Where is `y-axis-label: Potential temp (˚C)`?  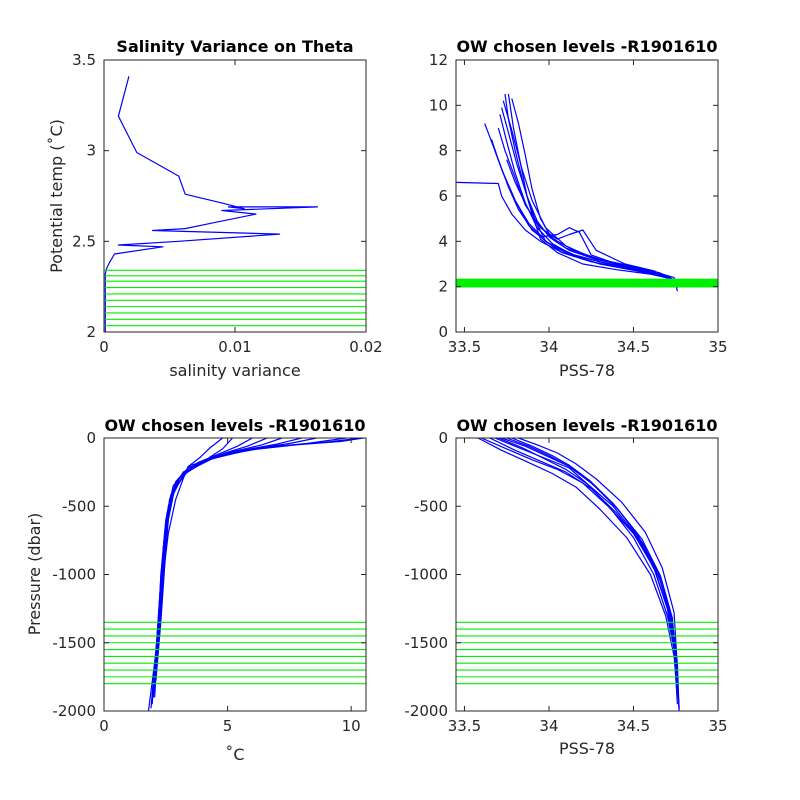 y-axis-label: Potential temp (˚C) is located at coordinates (56, 196).